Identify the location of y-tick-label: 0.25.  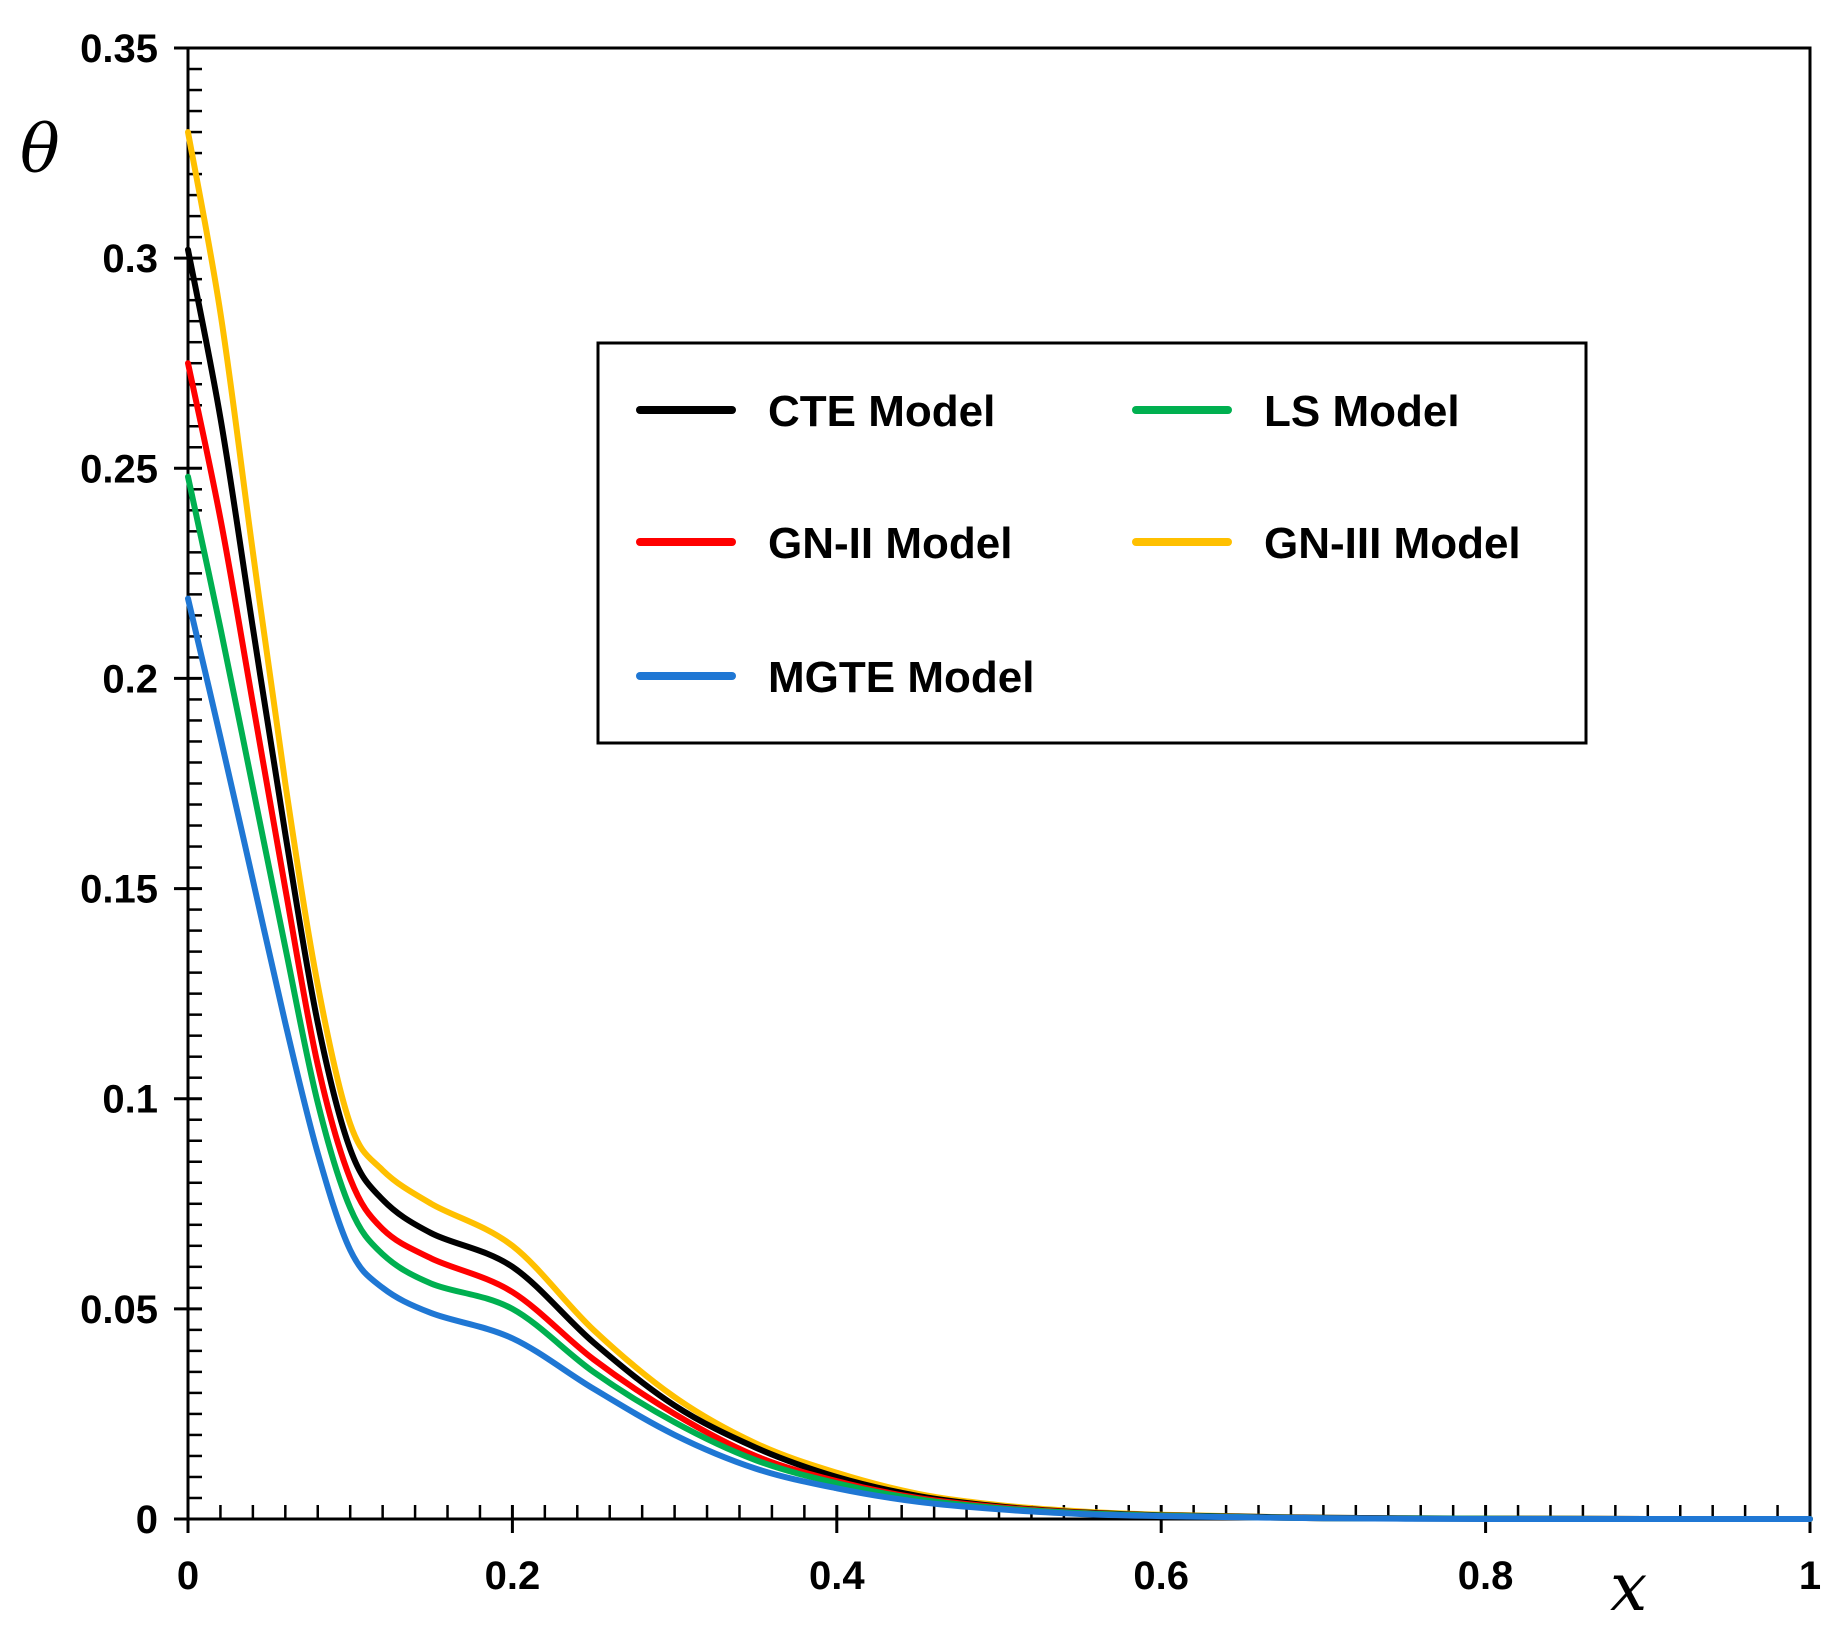
(119, 469).